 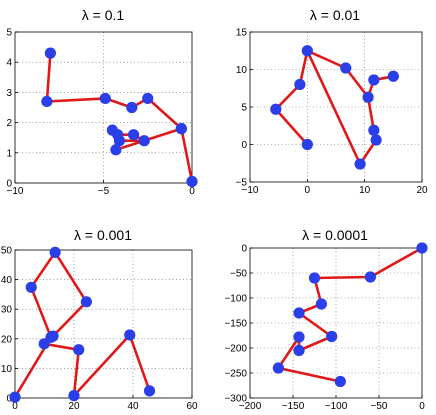 I want to click on y-tick-label: 15, so click(x=242, y=33).